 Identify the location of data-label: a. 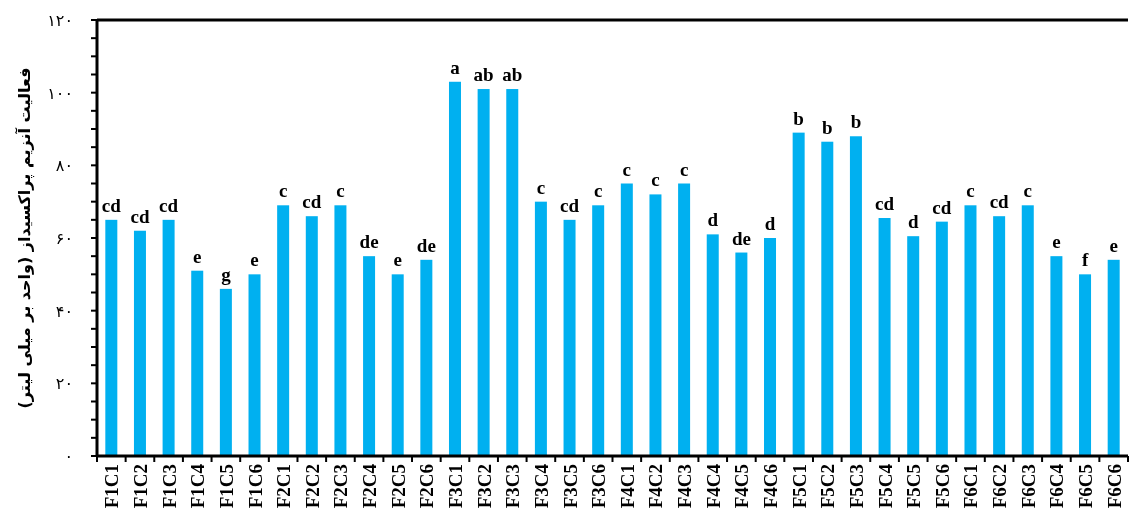
(455, 67).